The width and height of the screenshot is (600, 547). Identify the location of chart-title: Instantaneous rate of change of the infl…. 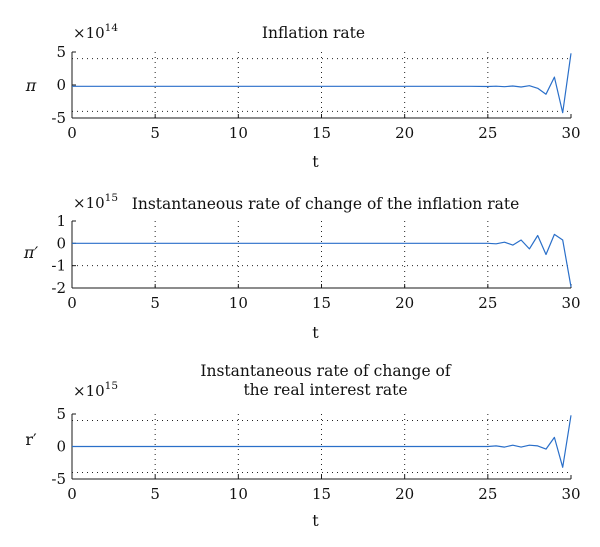
(326, 204).